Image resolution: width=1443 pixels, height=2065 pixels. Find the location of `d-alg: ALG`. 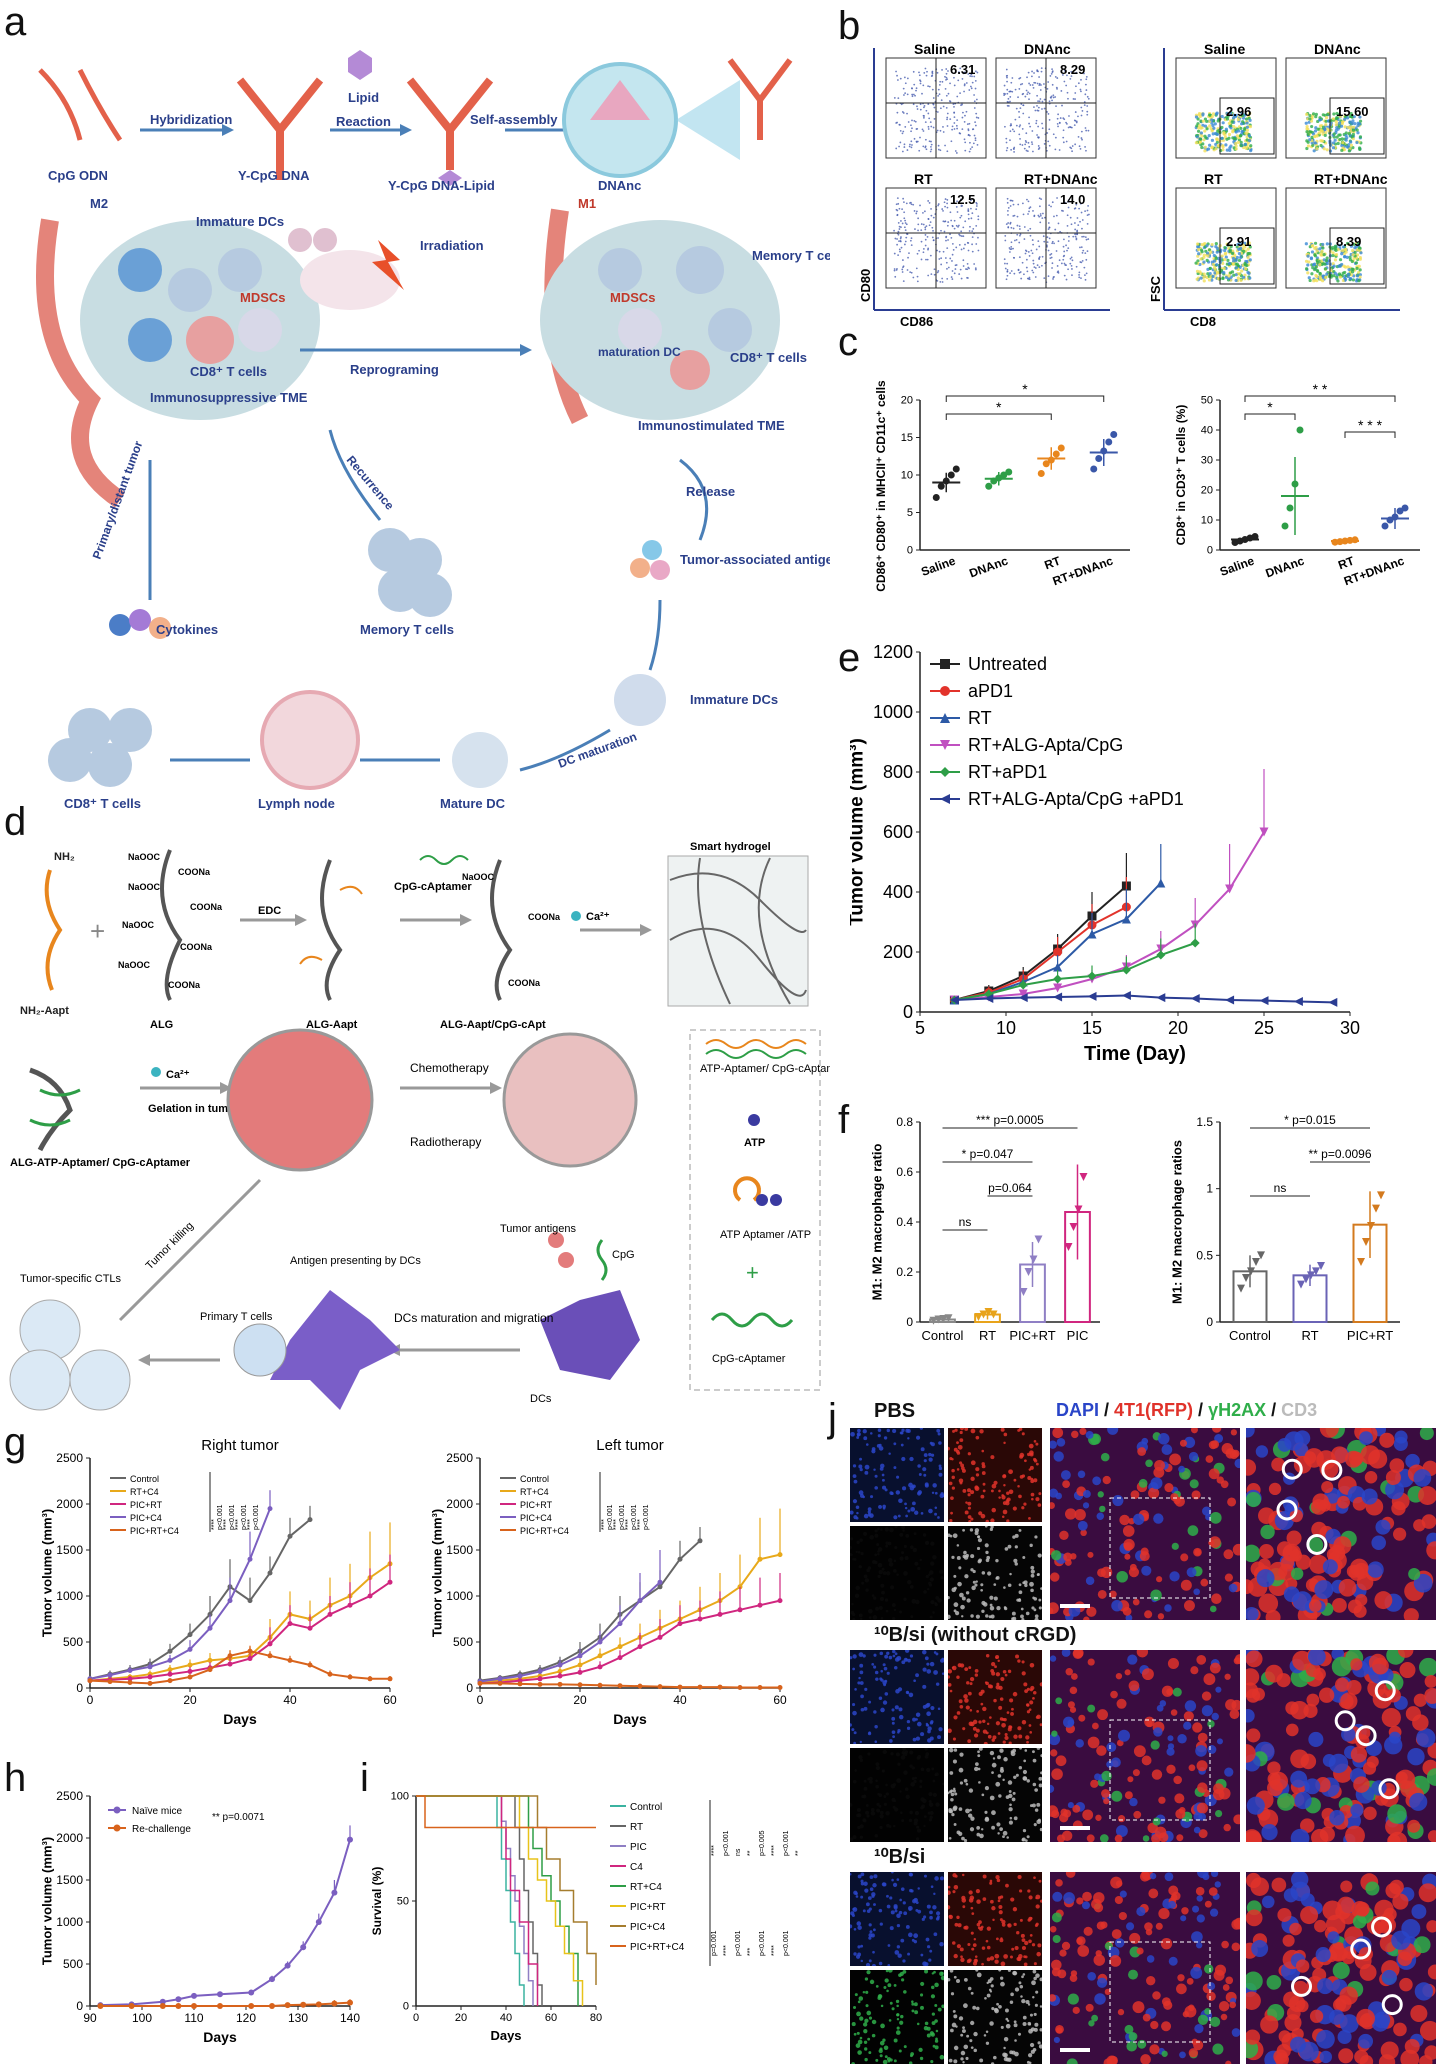

d-alg: ALG is located at coordinates (161, 1025).